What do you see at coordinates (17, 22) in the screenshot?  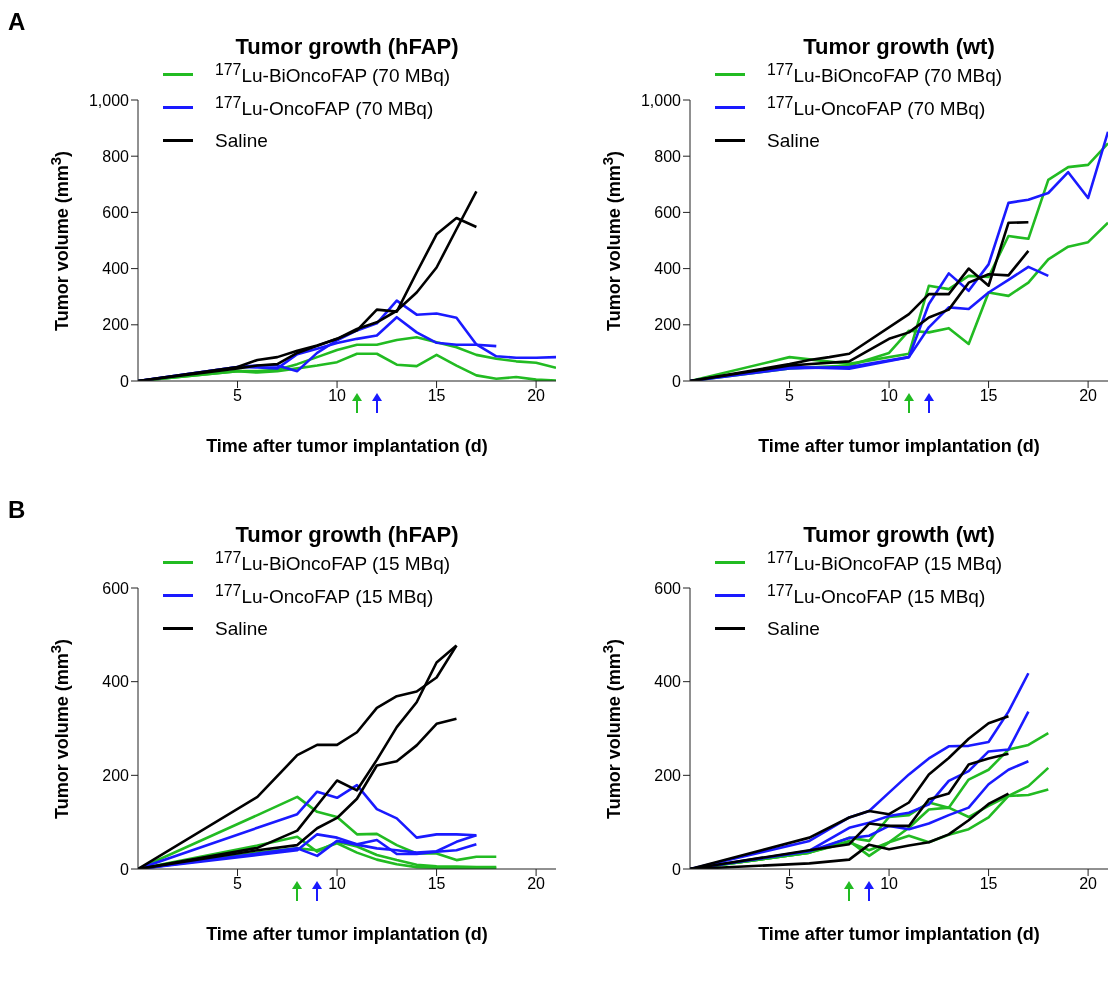 I see `text: A` at bounding box center [17, 22].